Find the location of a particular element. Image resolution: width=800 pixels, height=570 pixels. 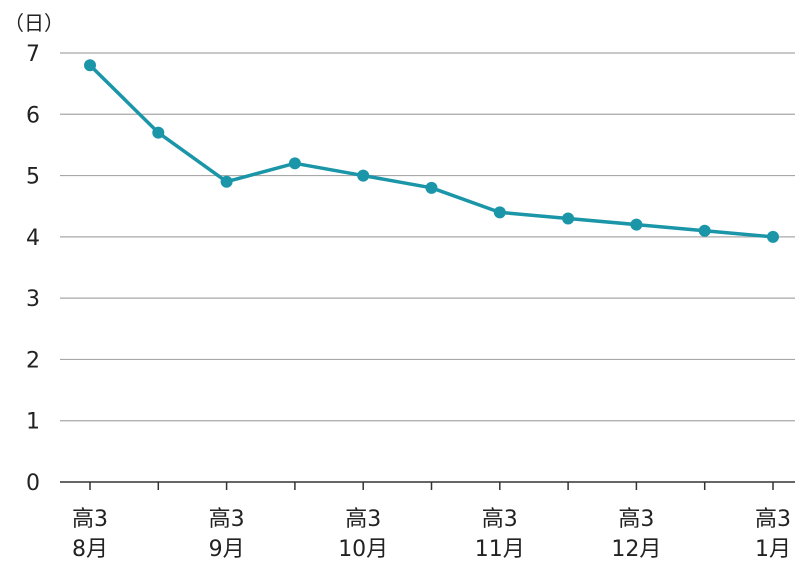

y-axis-ticks: 0 1 2 3 4 5 6 7 is located at coordinates (33, 269).